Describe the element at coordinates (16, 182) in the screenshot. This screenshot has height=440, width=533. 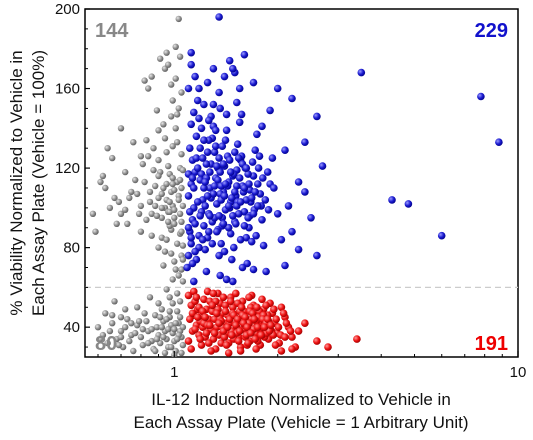
I see `y-axis-label-line-1: % Viability Normalized to Vehicle in` at that location.